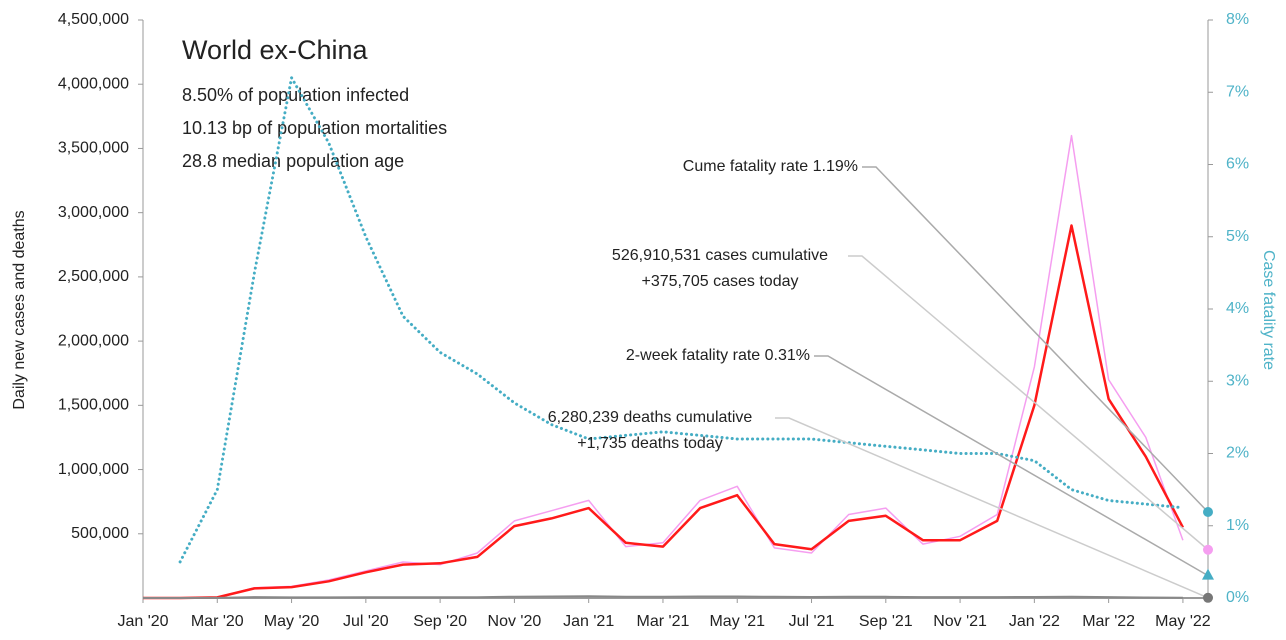 The width and height of the screenshot is (1286, 640). Describe the element at coordinates (1237, 164) in the screenshot. I see `y2-tick-label: 6%` at that location.